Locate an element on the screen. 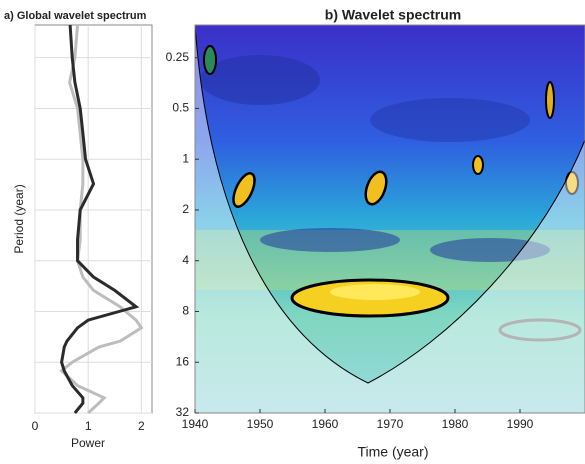 This screenshot has height=464, width=585. y-tick-label: 4 is located at coordinates (185, 260).